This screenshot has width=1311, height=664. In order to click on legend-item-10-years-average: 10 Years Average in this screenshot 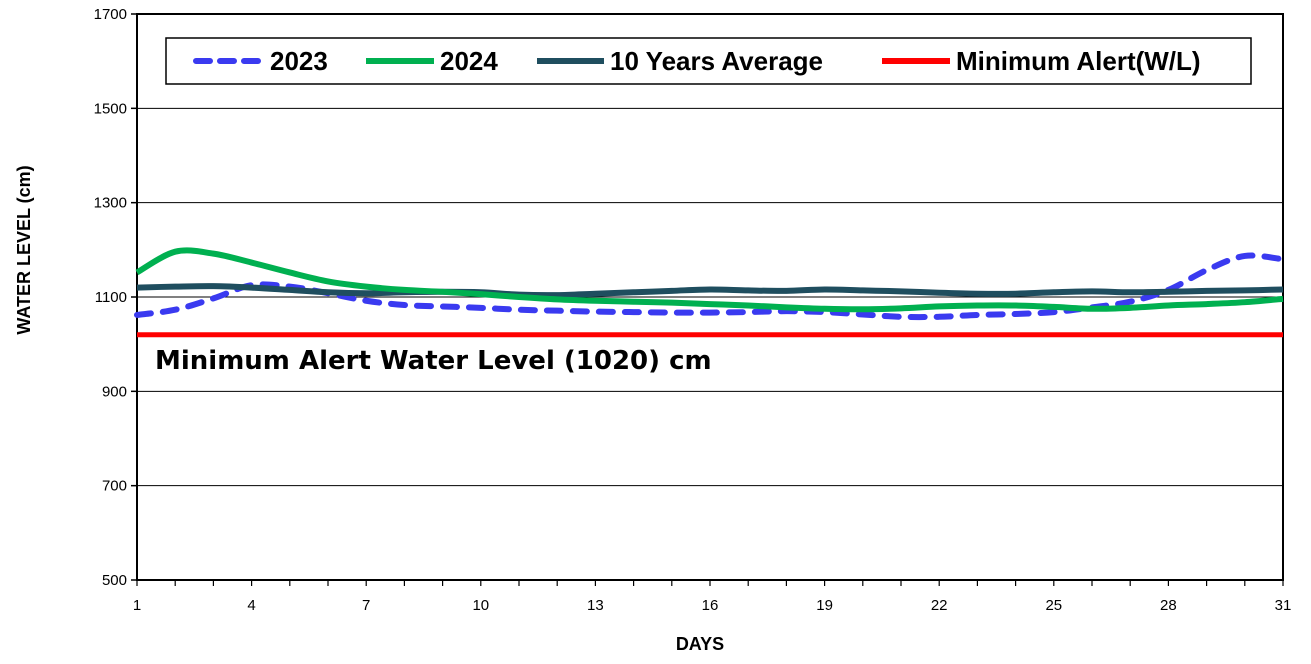, I will do `click(680, 61)`.